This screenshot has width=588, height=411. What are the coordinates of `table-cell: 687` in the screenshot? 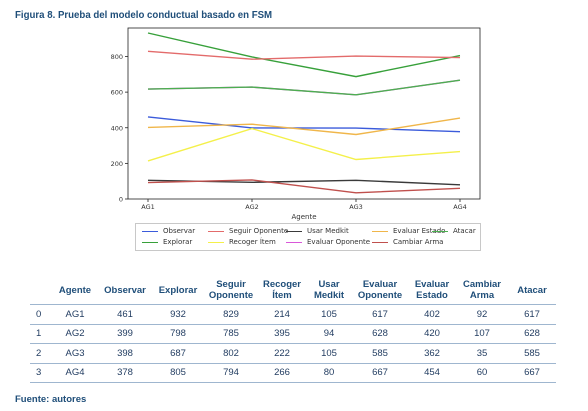 It's located at (178, 353).